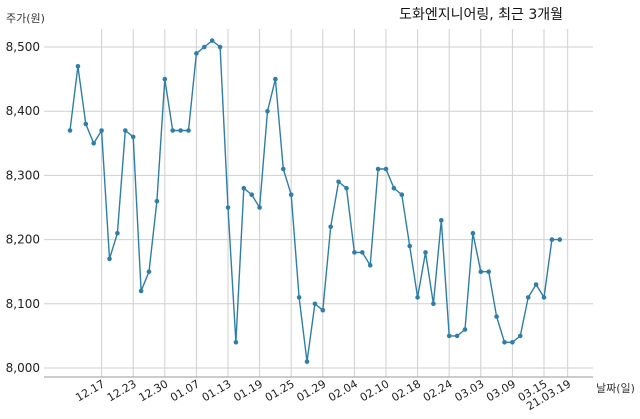 The width and height of the screenshot is (640, 419). Describe the element at coordinates (280, 390) in the screenshot. I see `x-tick-label: 01.25` at that location.